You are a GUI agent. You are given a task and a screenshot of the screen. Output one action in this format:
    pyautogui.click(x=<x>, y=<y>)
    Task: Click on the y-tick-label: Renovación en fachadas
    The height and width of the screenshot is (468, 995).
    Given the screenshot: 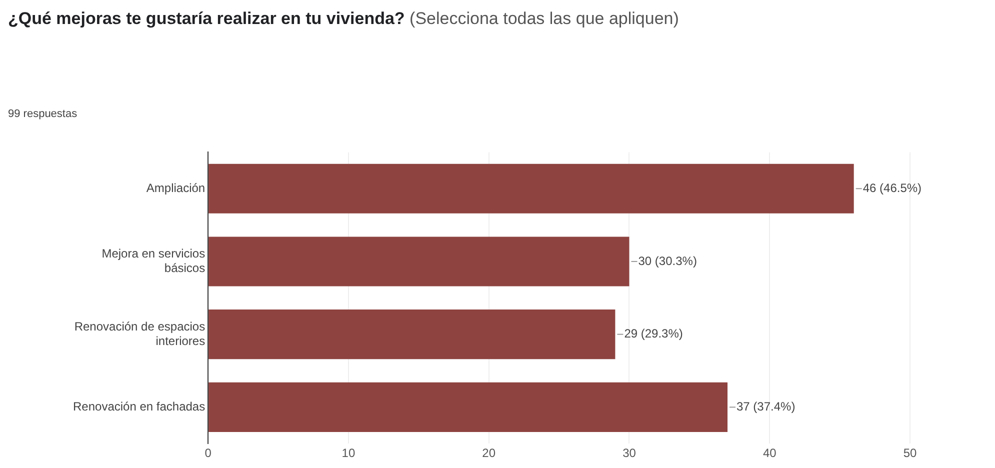 What is the action you would take?
    pyautogui.click(x=139, y=406)
    